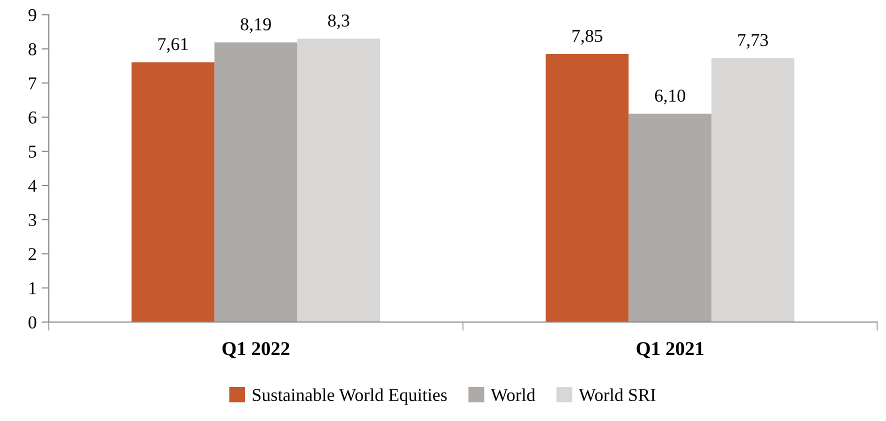 Image resolution: width=886 pixels, height=421 pixels. Describe the element at coordinates (32, 15) in the screenshot. I see `y-tick-label: 9` at that location.